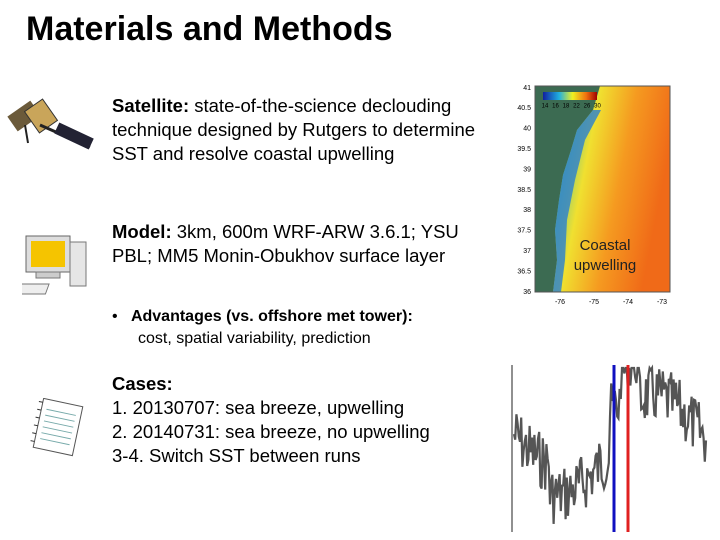  I want to click on label: Model:, so click(142, 231).